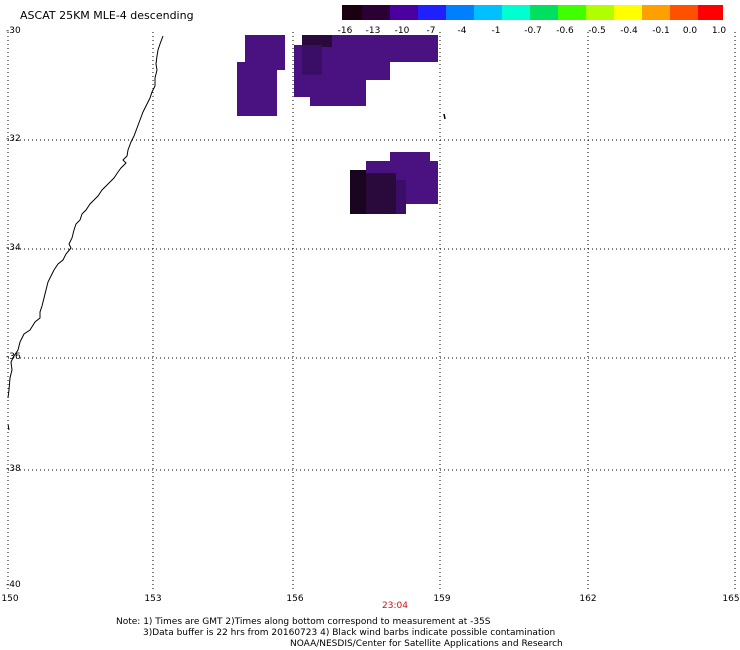  What do you see at coordinates (13, 248) in the screenshot?
I see `lat-label: -34` at bounding box center [13, 248].